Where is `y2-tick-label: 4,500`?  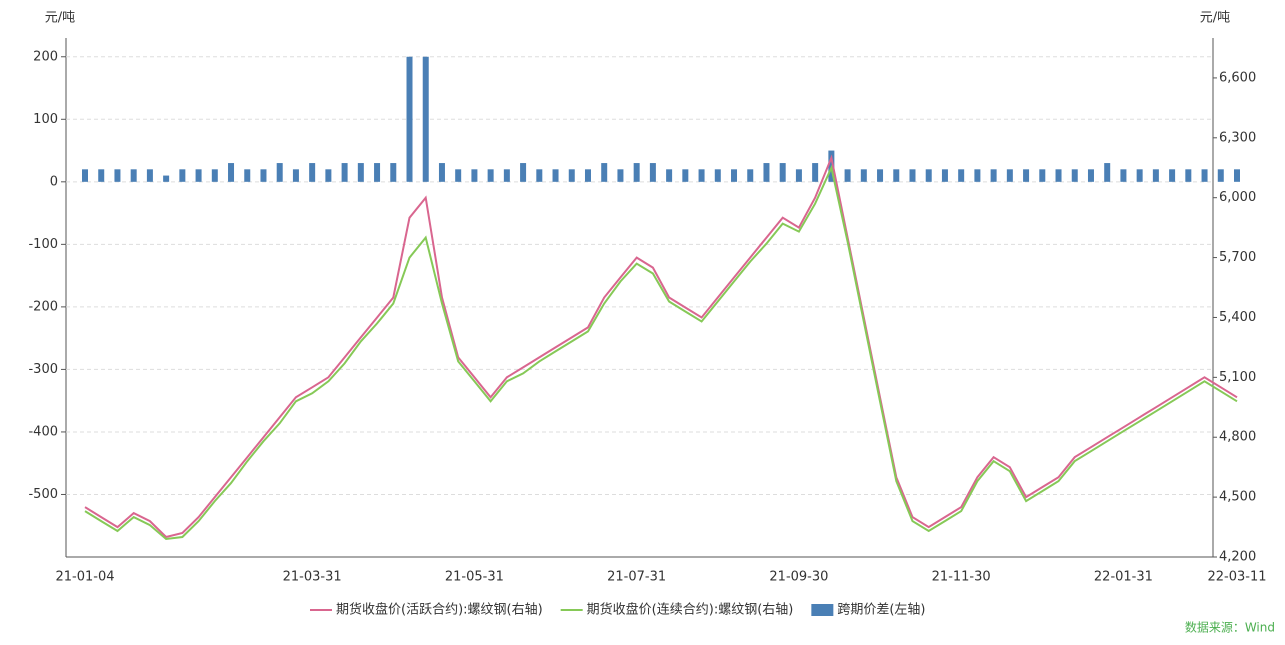
y2-tick-label: 4,500 is located at coordinates (1237, 497).